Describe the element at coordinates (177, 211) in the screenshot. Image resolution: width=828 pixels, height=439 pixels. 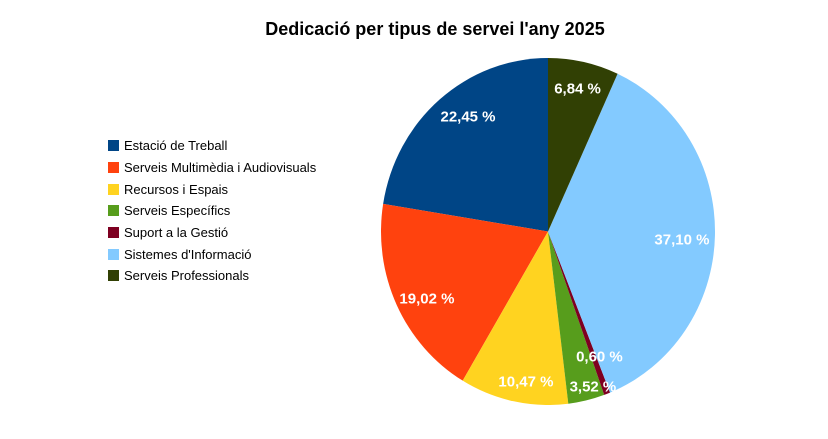
I see `legend-label: Serveis Específics` at that location.